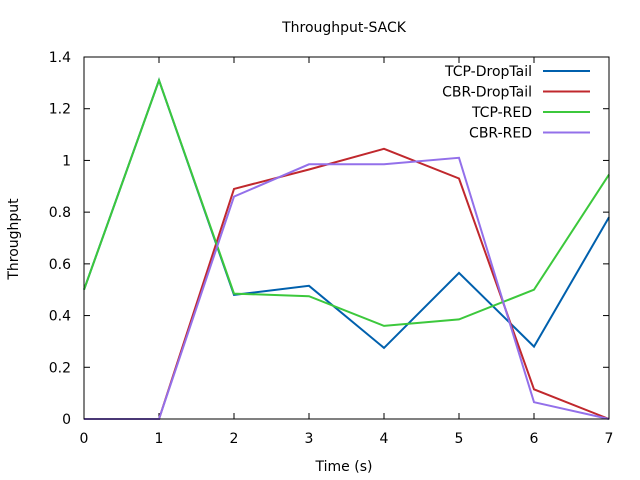  I want to click on x-tick-label: 5, so click(459, 439).